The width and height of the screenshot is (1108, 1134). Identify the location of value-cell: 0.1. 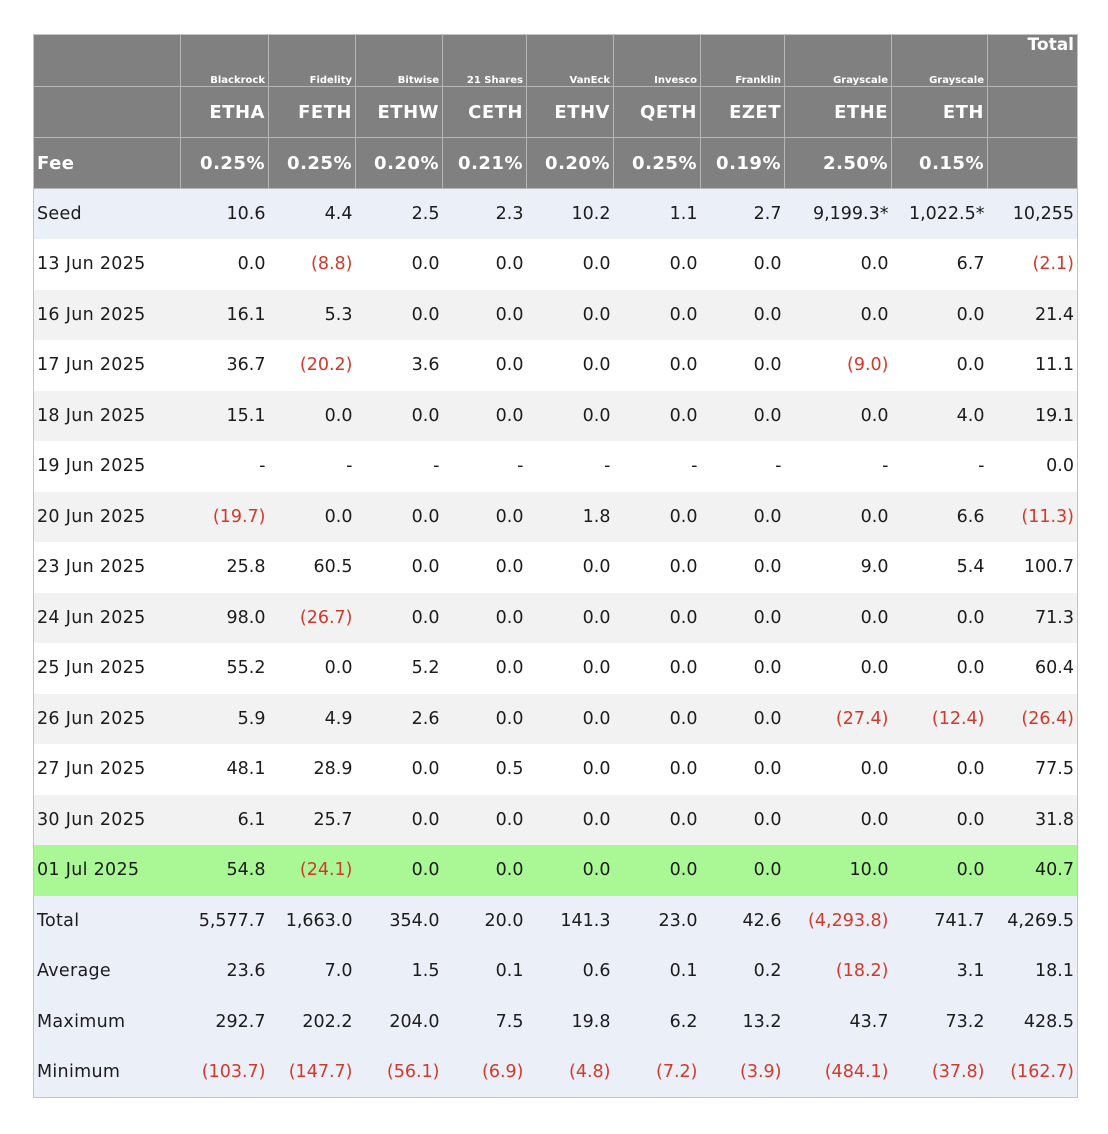
(484, 971).